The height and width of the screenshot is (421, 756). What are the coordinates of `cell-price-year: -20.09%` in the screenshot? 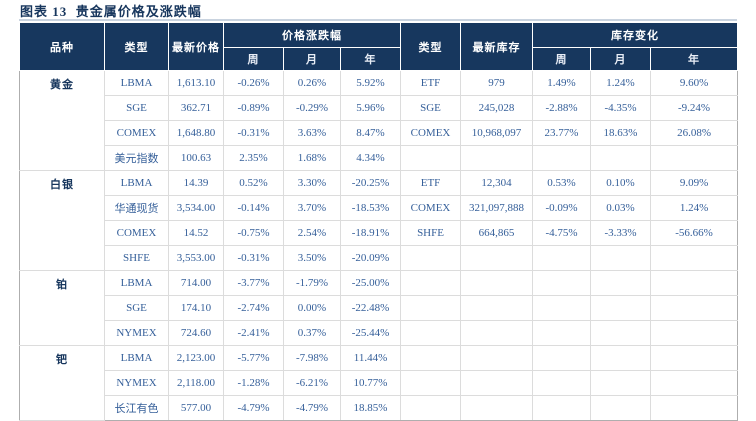 It's located at (370, 258).